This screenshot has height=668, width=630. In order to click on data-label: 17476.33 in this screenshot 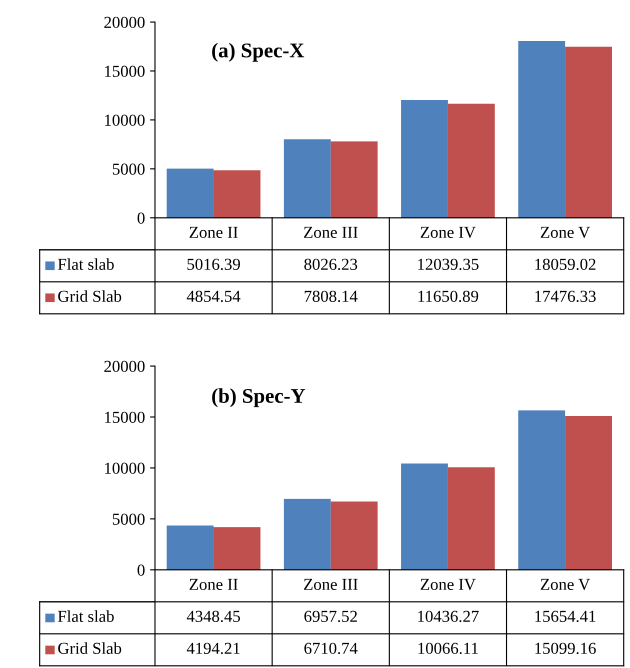, I will do `click(565, 296)`.